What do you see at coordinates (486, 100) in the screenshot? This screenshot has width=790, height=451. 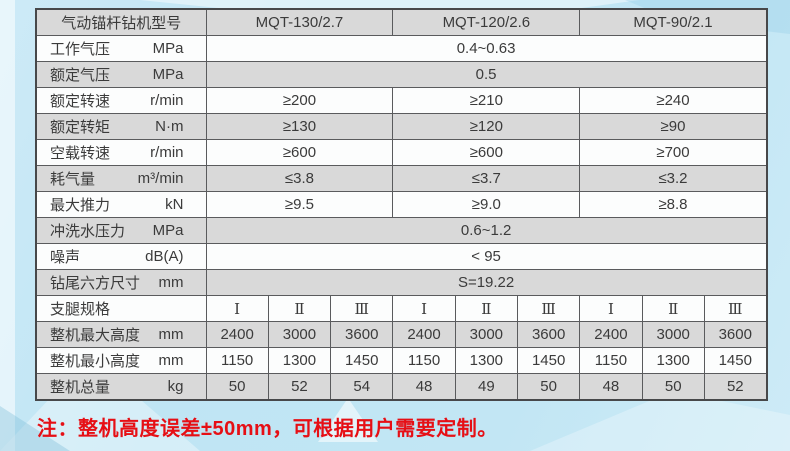 I see `value-cell: ≥210` at bounding box center [486, 100].